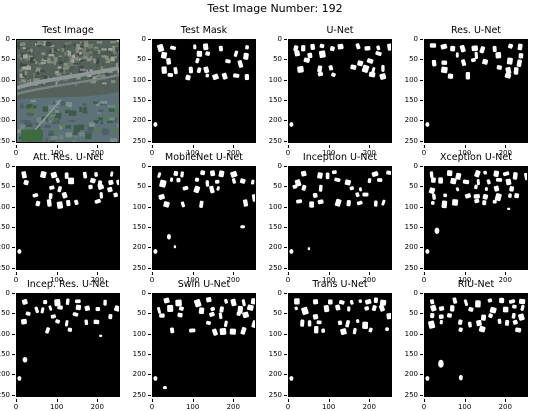  Describe the element at coordinates (340, 30) in the screenshot. I see `panel-title: U-Net` at that location.